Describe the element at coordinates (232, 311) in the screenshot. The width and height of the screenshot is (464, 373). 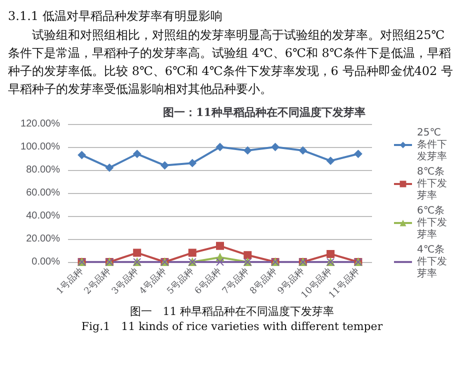
I see `text: 图一 11 种早稻品种在不同温度下发芽率` at that location.